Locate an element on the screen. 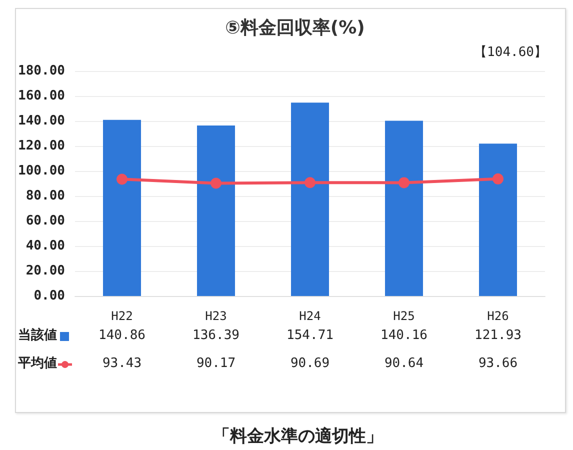 This screenshot has height=450, width=573. x-tick-label: H24 is located at coordinates (310, 316).